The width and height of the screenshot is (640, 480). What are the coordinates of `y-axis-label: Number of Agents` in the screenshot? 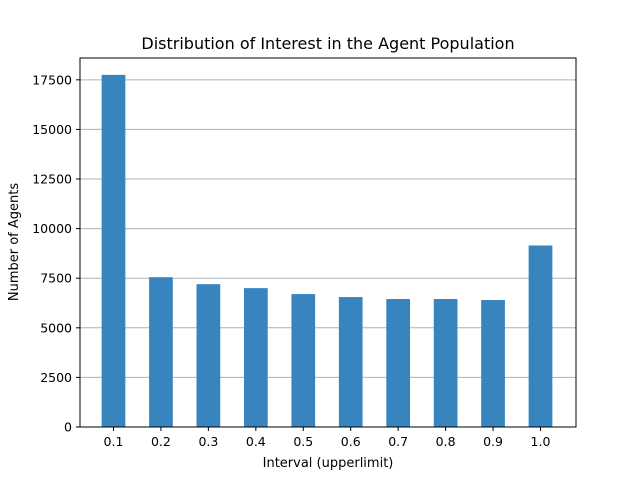 It's located at (14, 242).